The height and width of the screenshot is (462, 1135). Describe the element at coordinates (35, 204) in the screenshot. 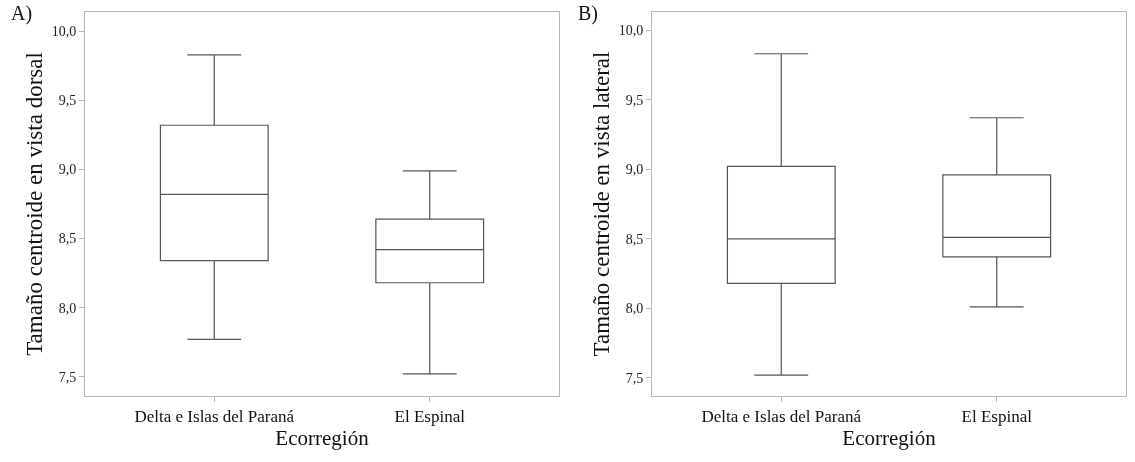

I see `y-axis-title: Tamaño centroide en vista dorsal` at that location.